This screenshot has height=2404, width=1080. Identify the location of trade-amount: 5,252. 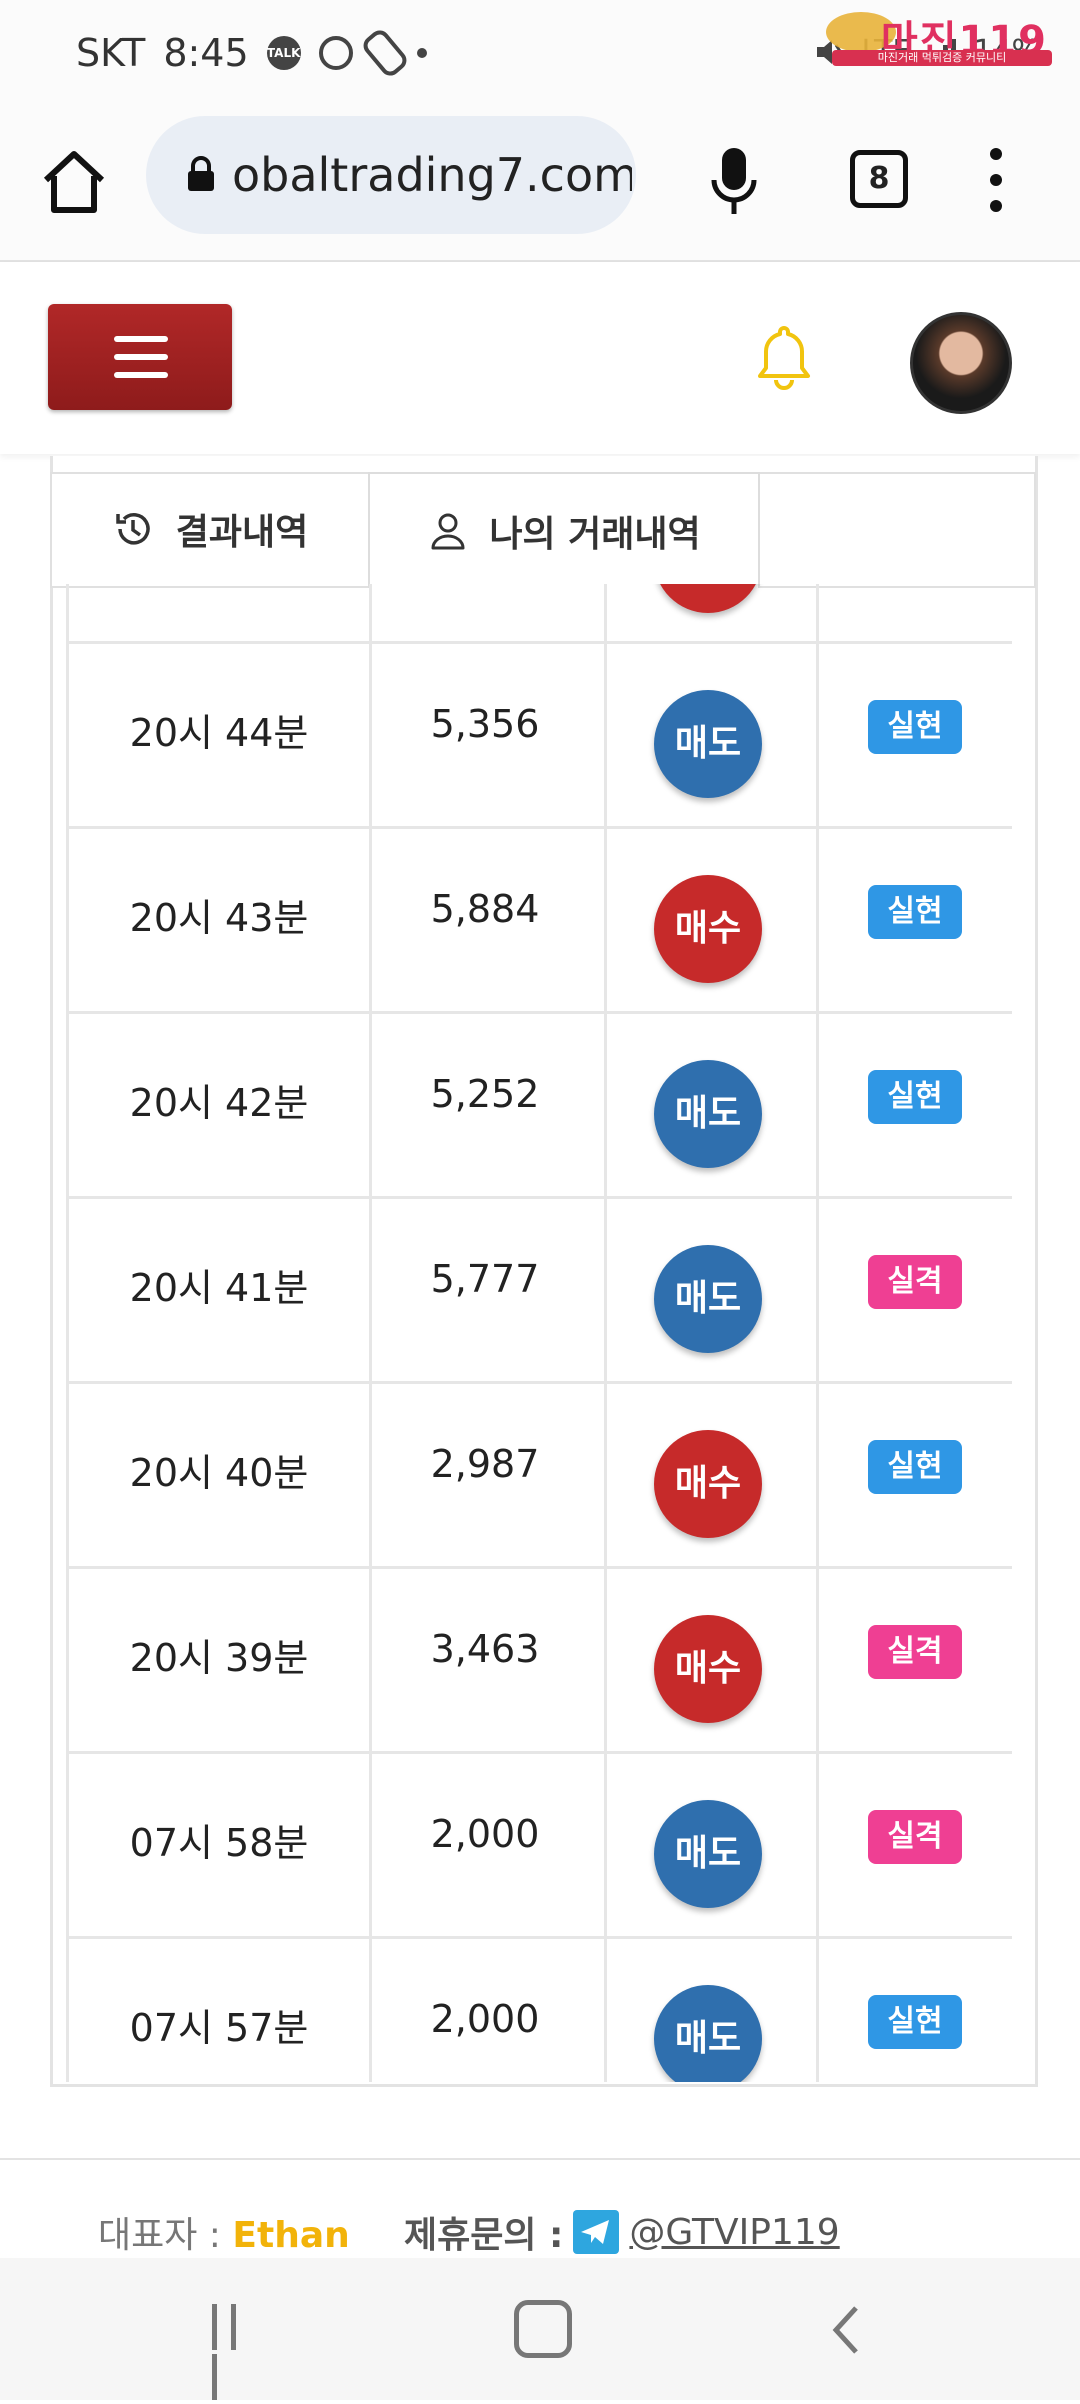
(485, 1094).